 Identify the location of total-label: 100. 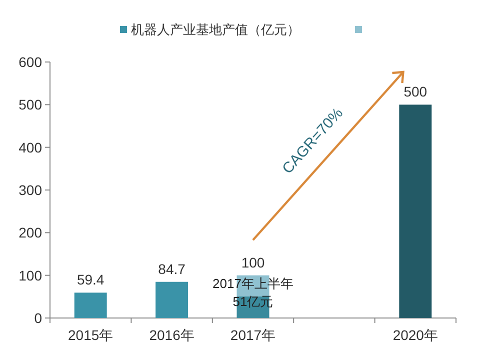
(253, 262).